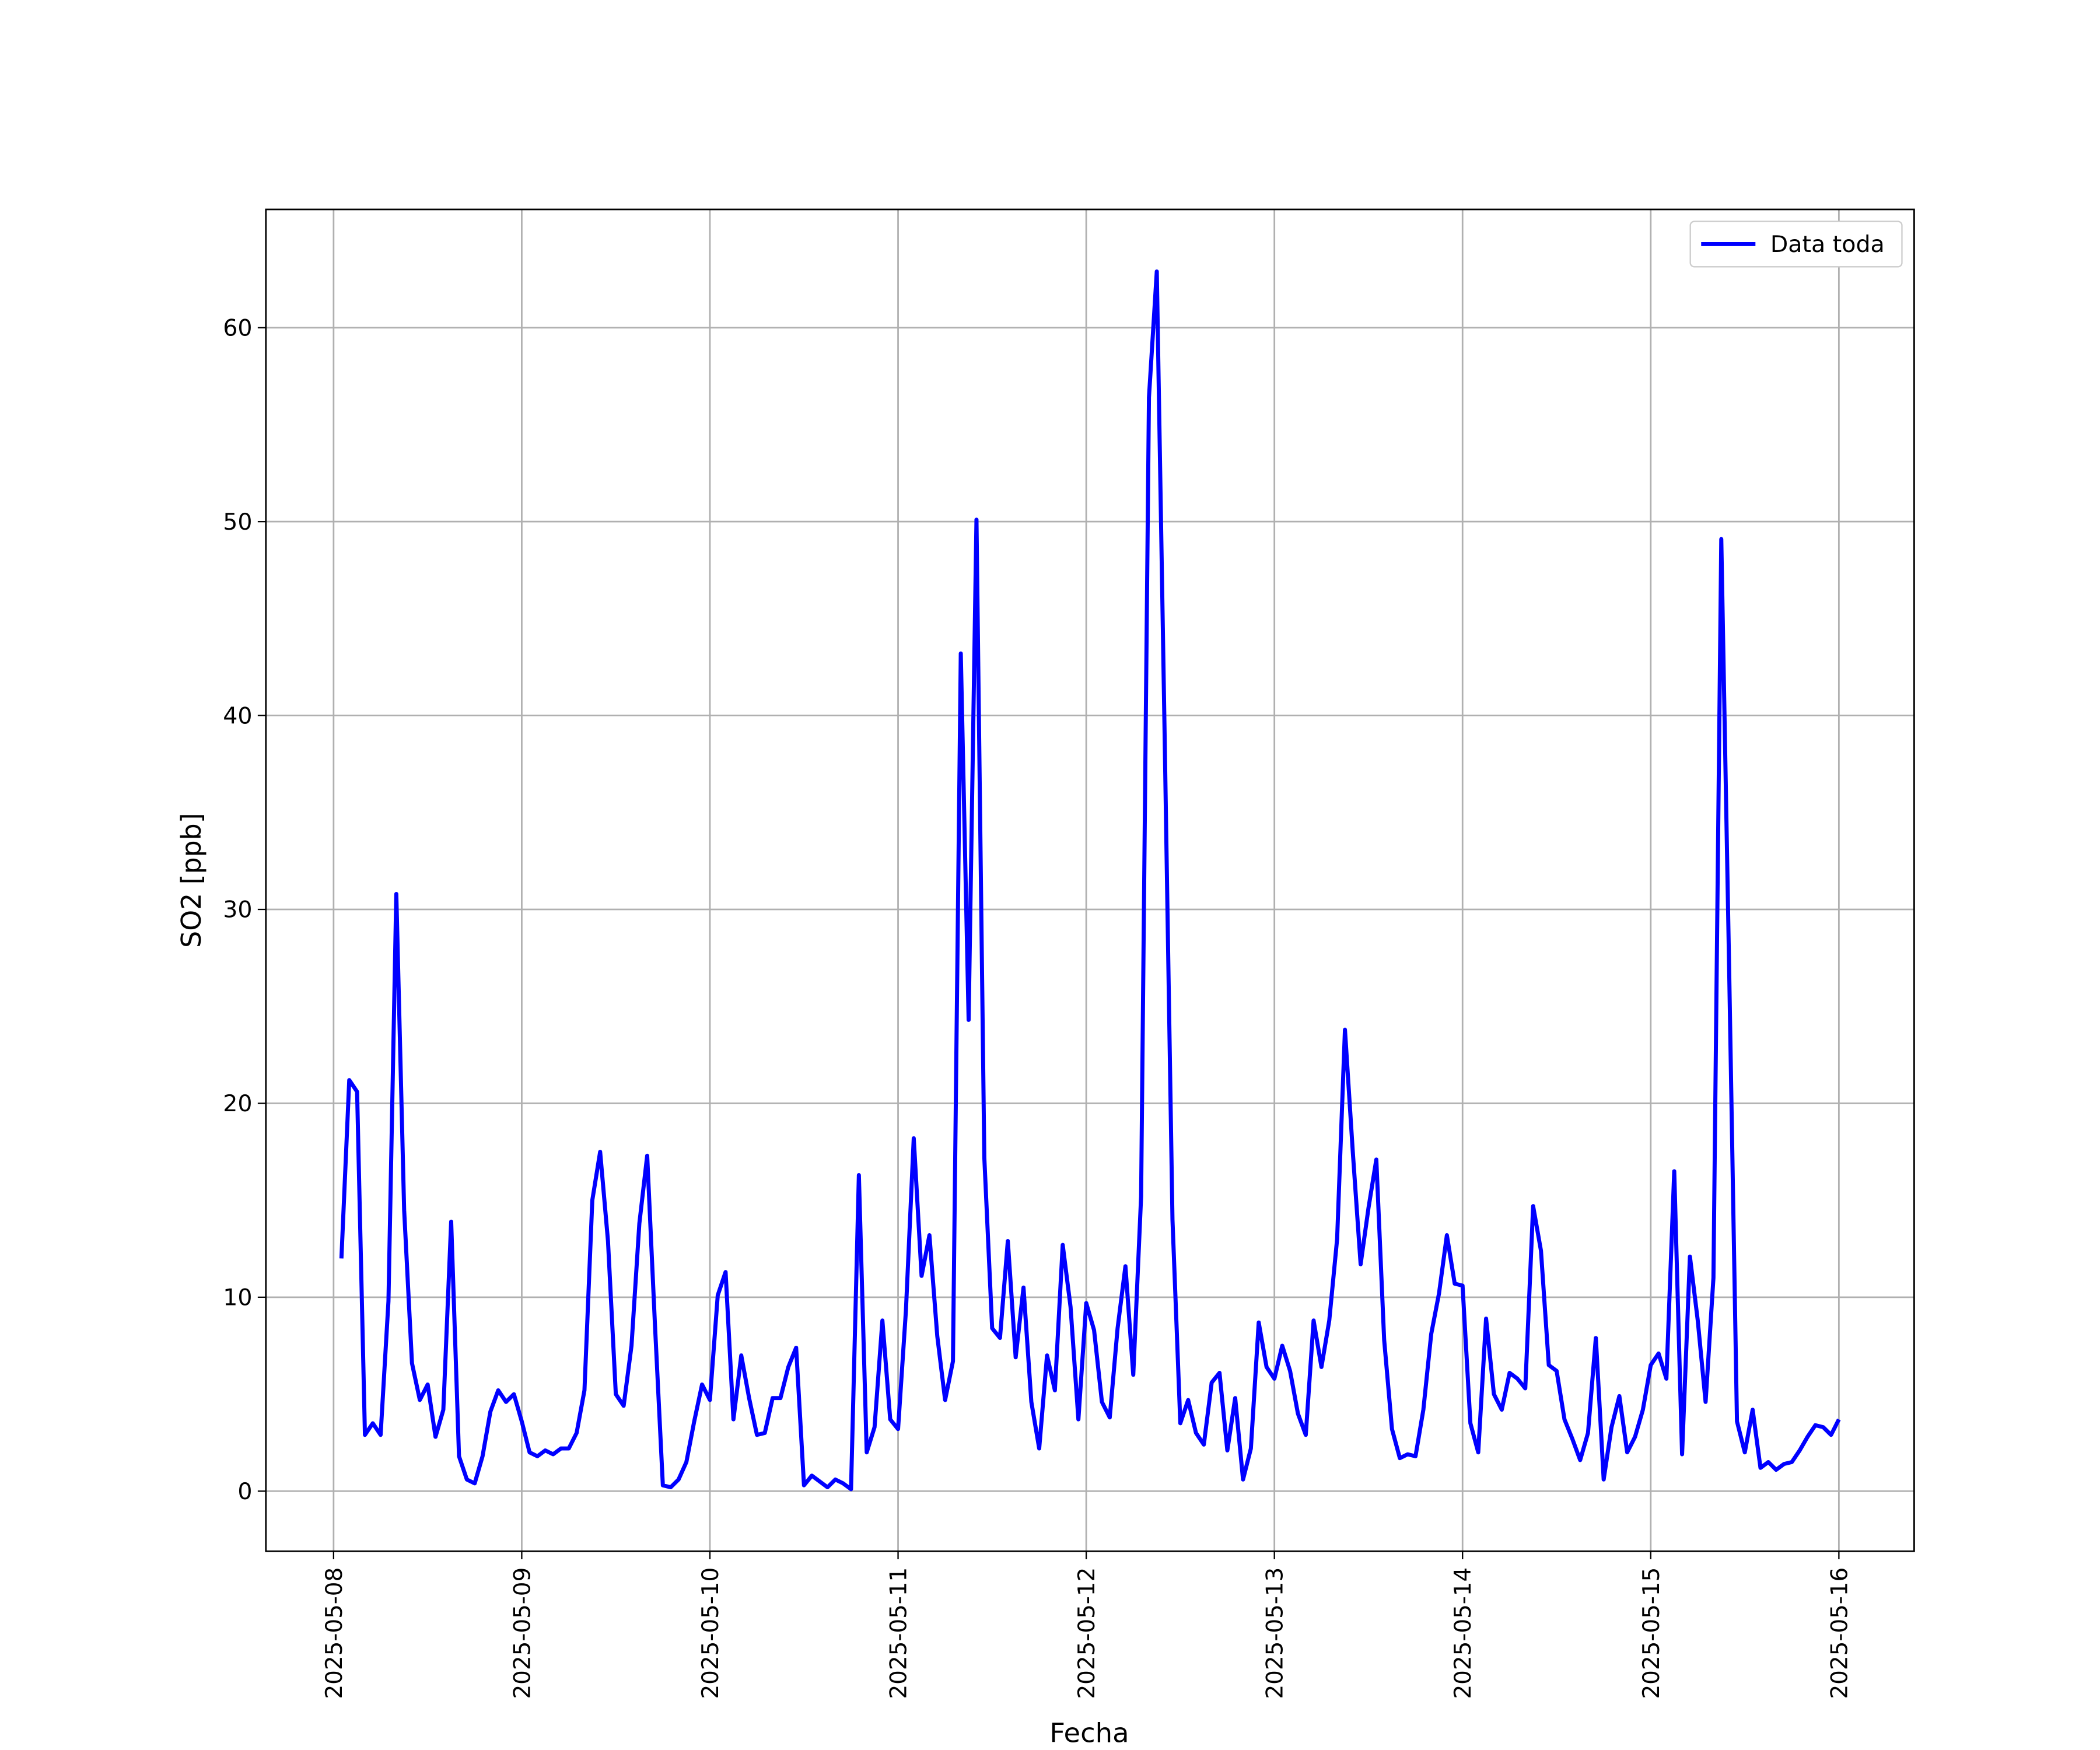 The height and width of the screenshot is (1750, 2100). Describe the element at coordinates (711, 1633) in the screenshot. I see `x-tick-label: 2025-05-10` at that location.